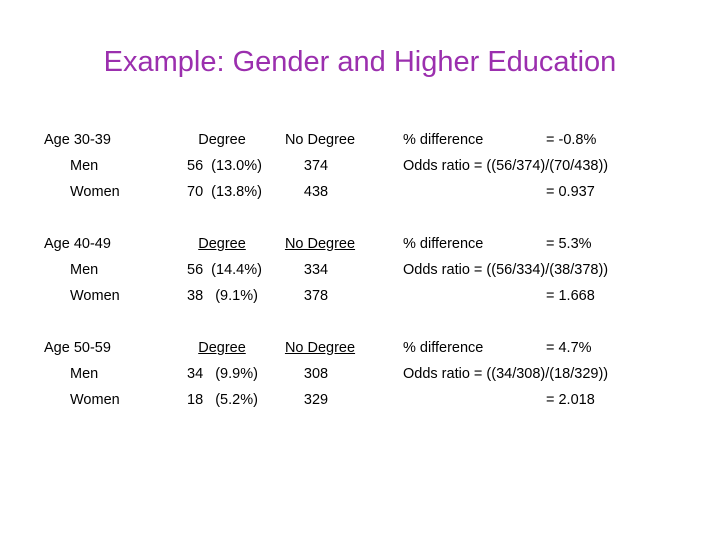 This screenshot has height=540, width=720. What do you see at coordinates (224, 270) in the screenshot?
I see `degree-cell: 56 (14.4%)` at bounding box center [224, 270].